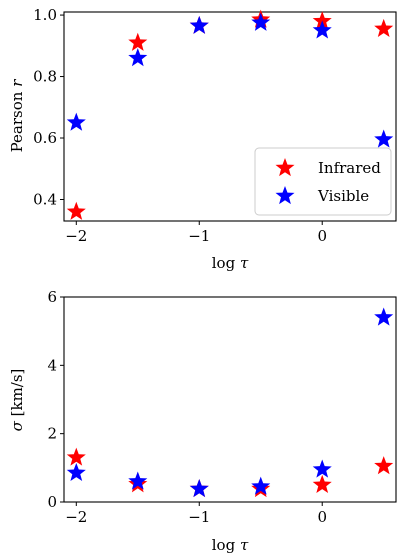  Describe the element at coordinates (17, 395) in the screenshot. I see `y-axis-label-text: [km/s]` at that location.